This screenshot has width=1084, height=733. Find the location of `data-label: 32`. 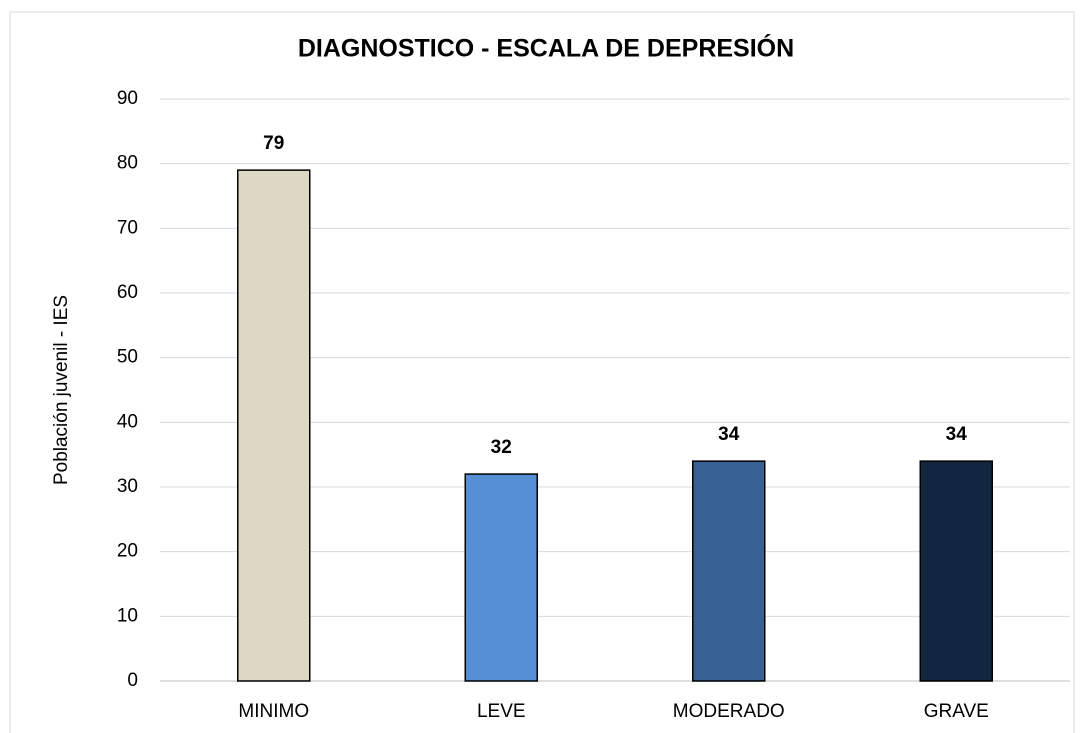

data-label: 32 is located at coordinates (501, 447).